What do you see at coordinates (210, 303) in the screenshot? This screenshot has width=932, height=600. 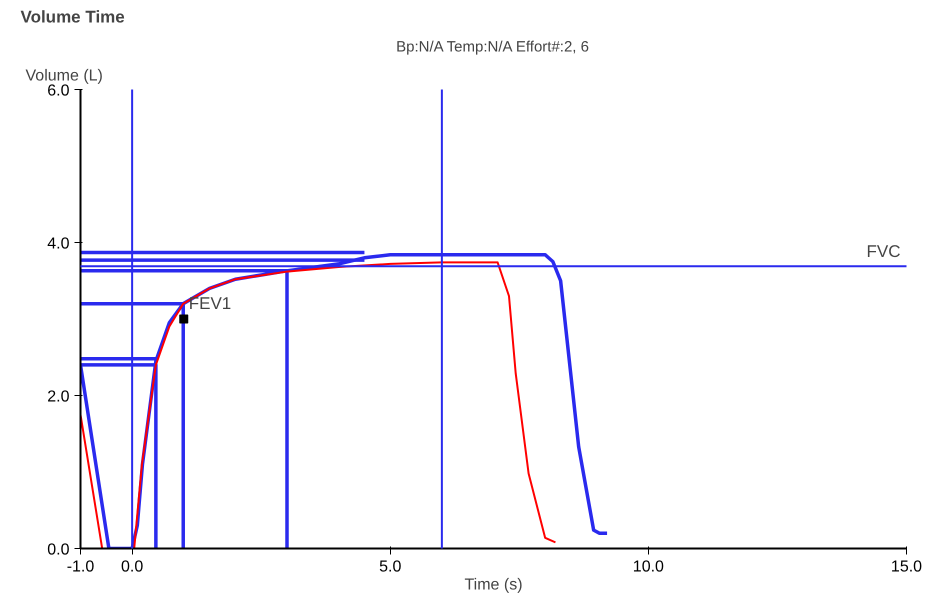 I see `annotation: FEV1` at bounding box center [210, 303].